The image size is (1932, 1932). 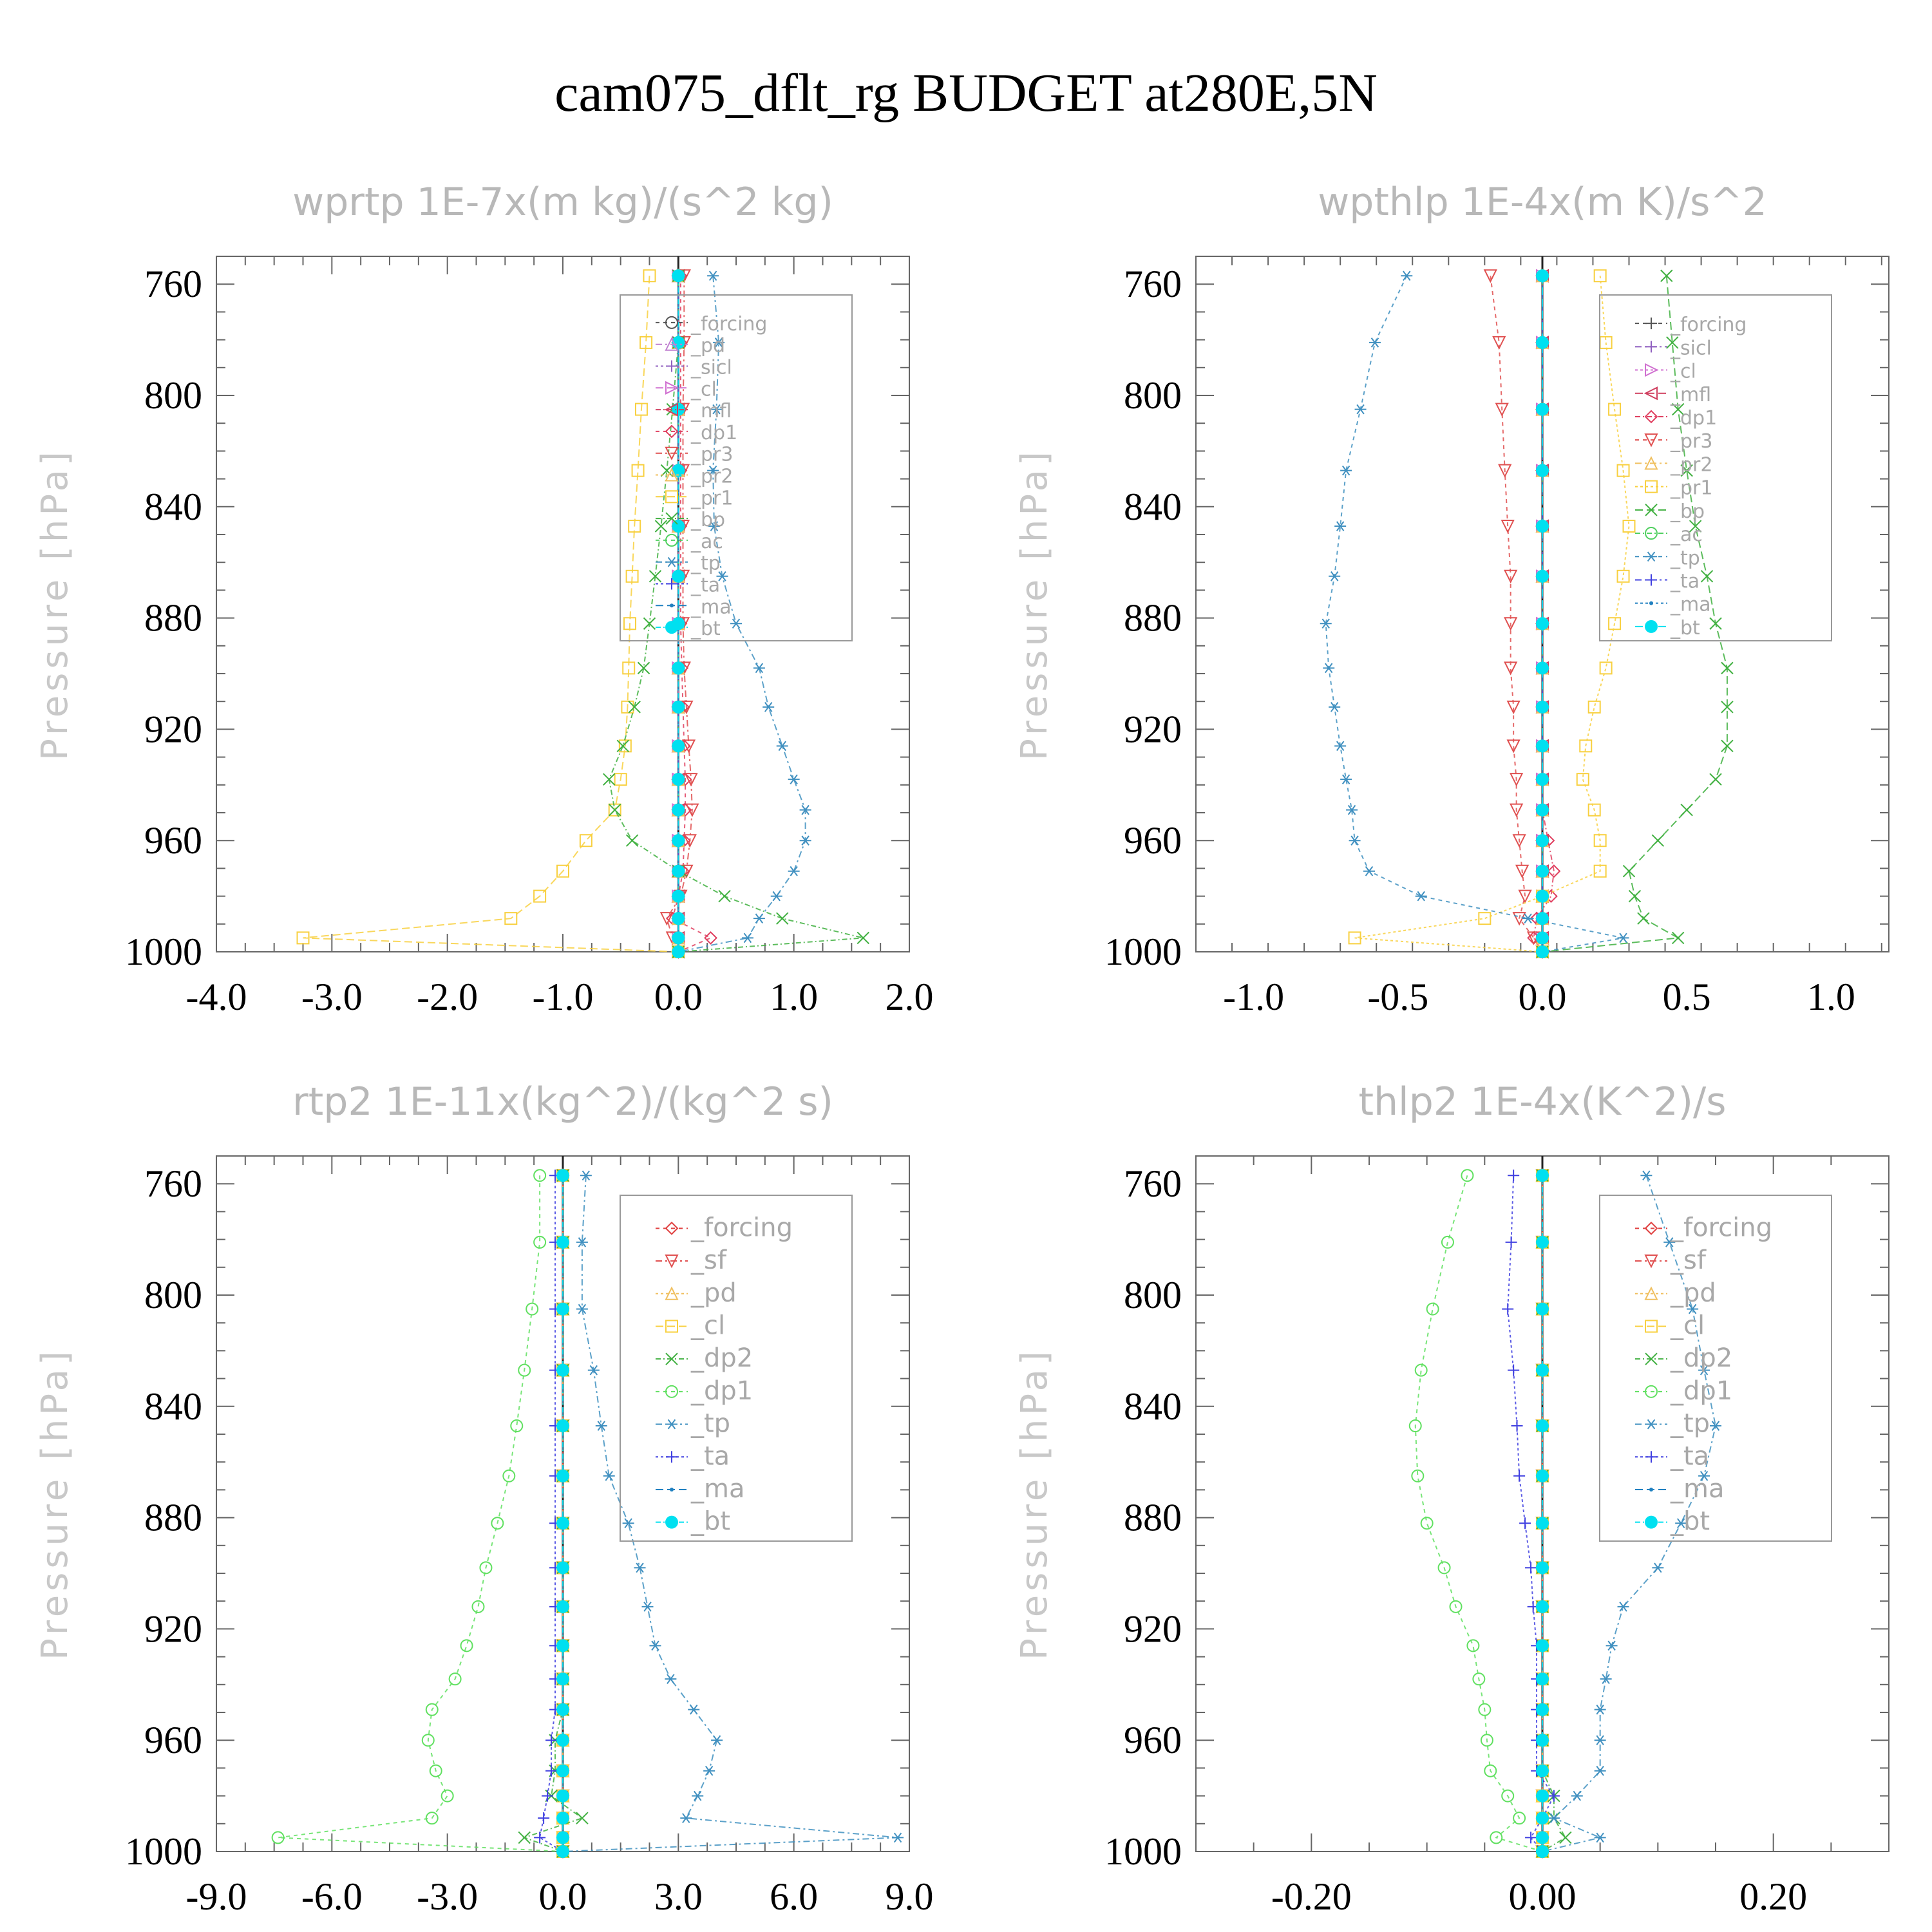 What do you see at coordinates (1492, 613) in the screenshot?
I see `series-pr1` at bounding box center [1492, 613].